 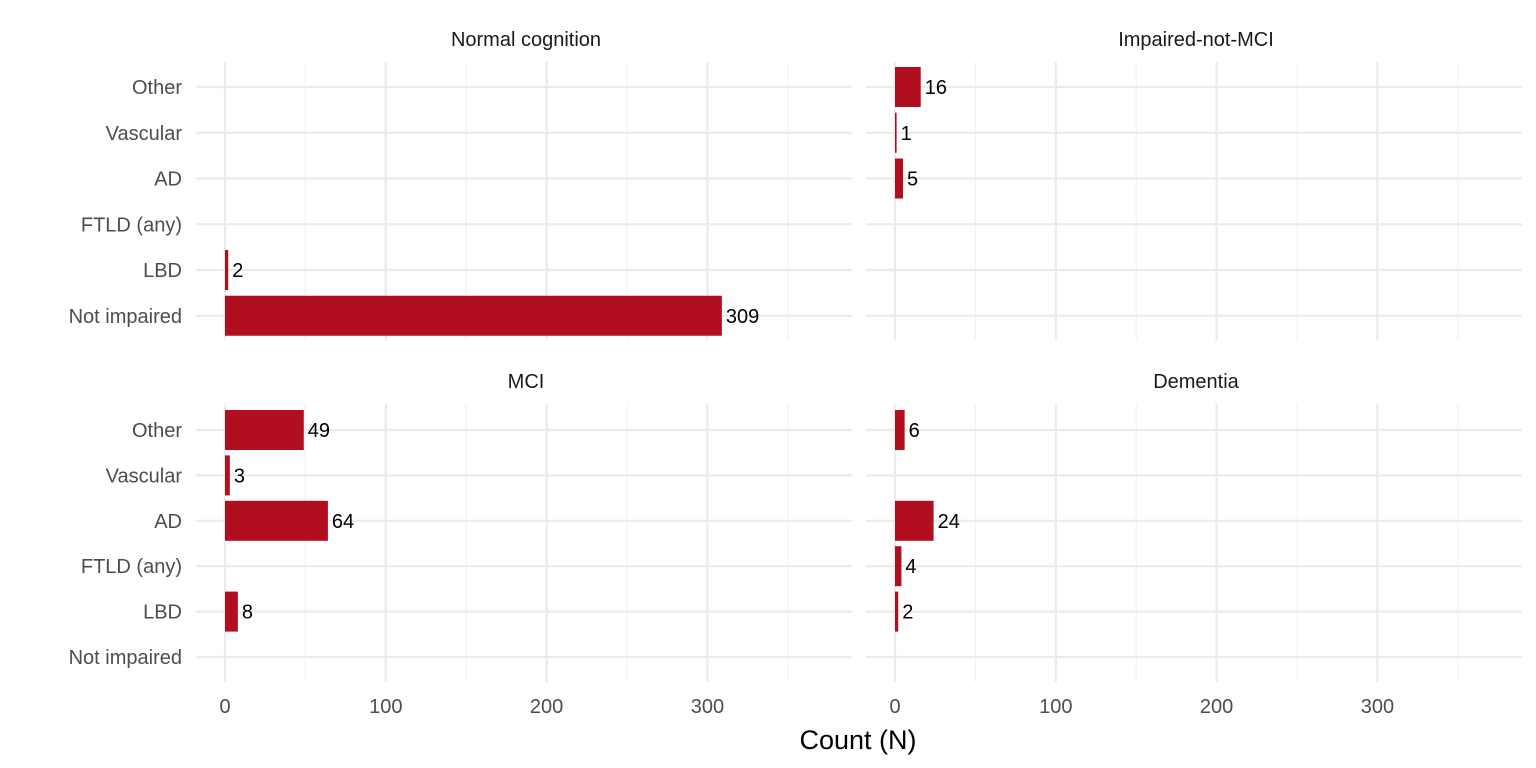 I want to click on bar-value-label: 16, so click(x=936, y=88).